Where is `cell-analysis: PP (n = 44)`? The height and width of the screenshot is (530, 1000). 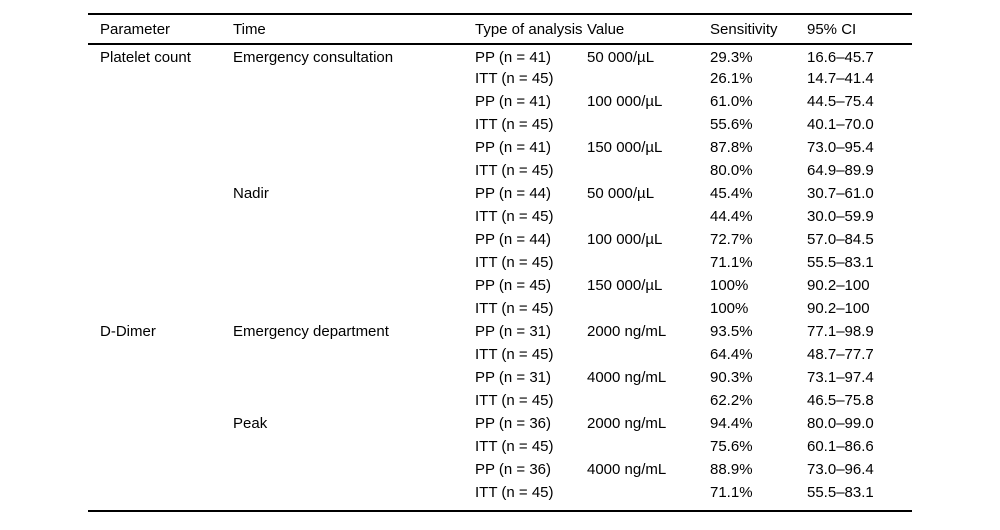
cell-analysis: PP (n = 44) is located at coordinates (513, 193).